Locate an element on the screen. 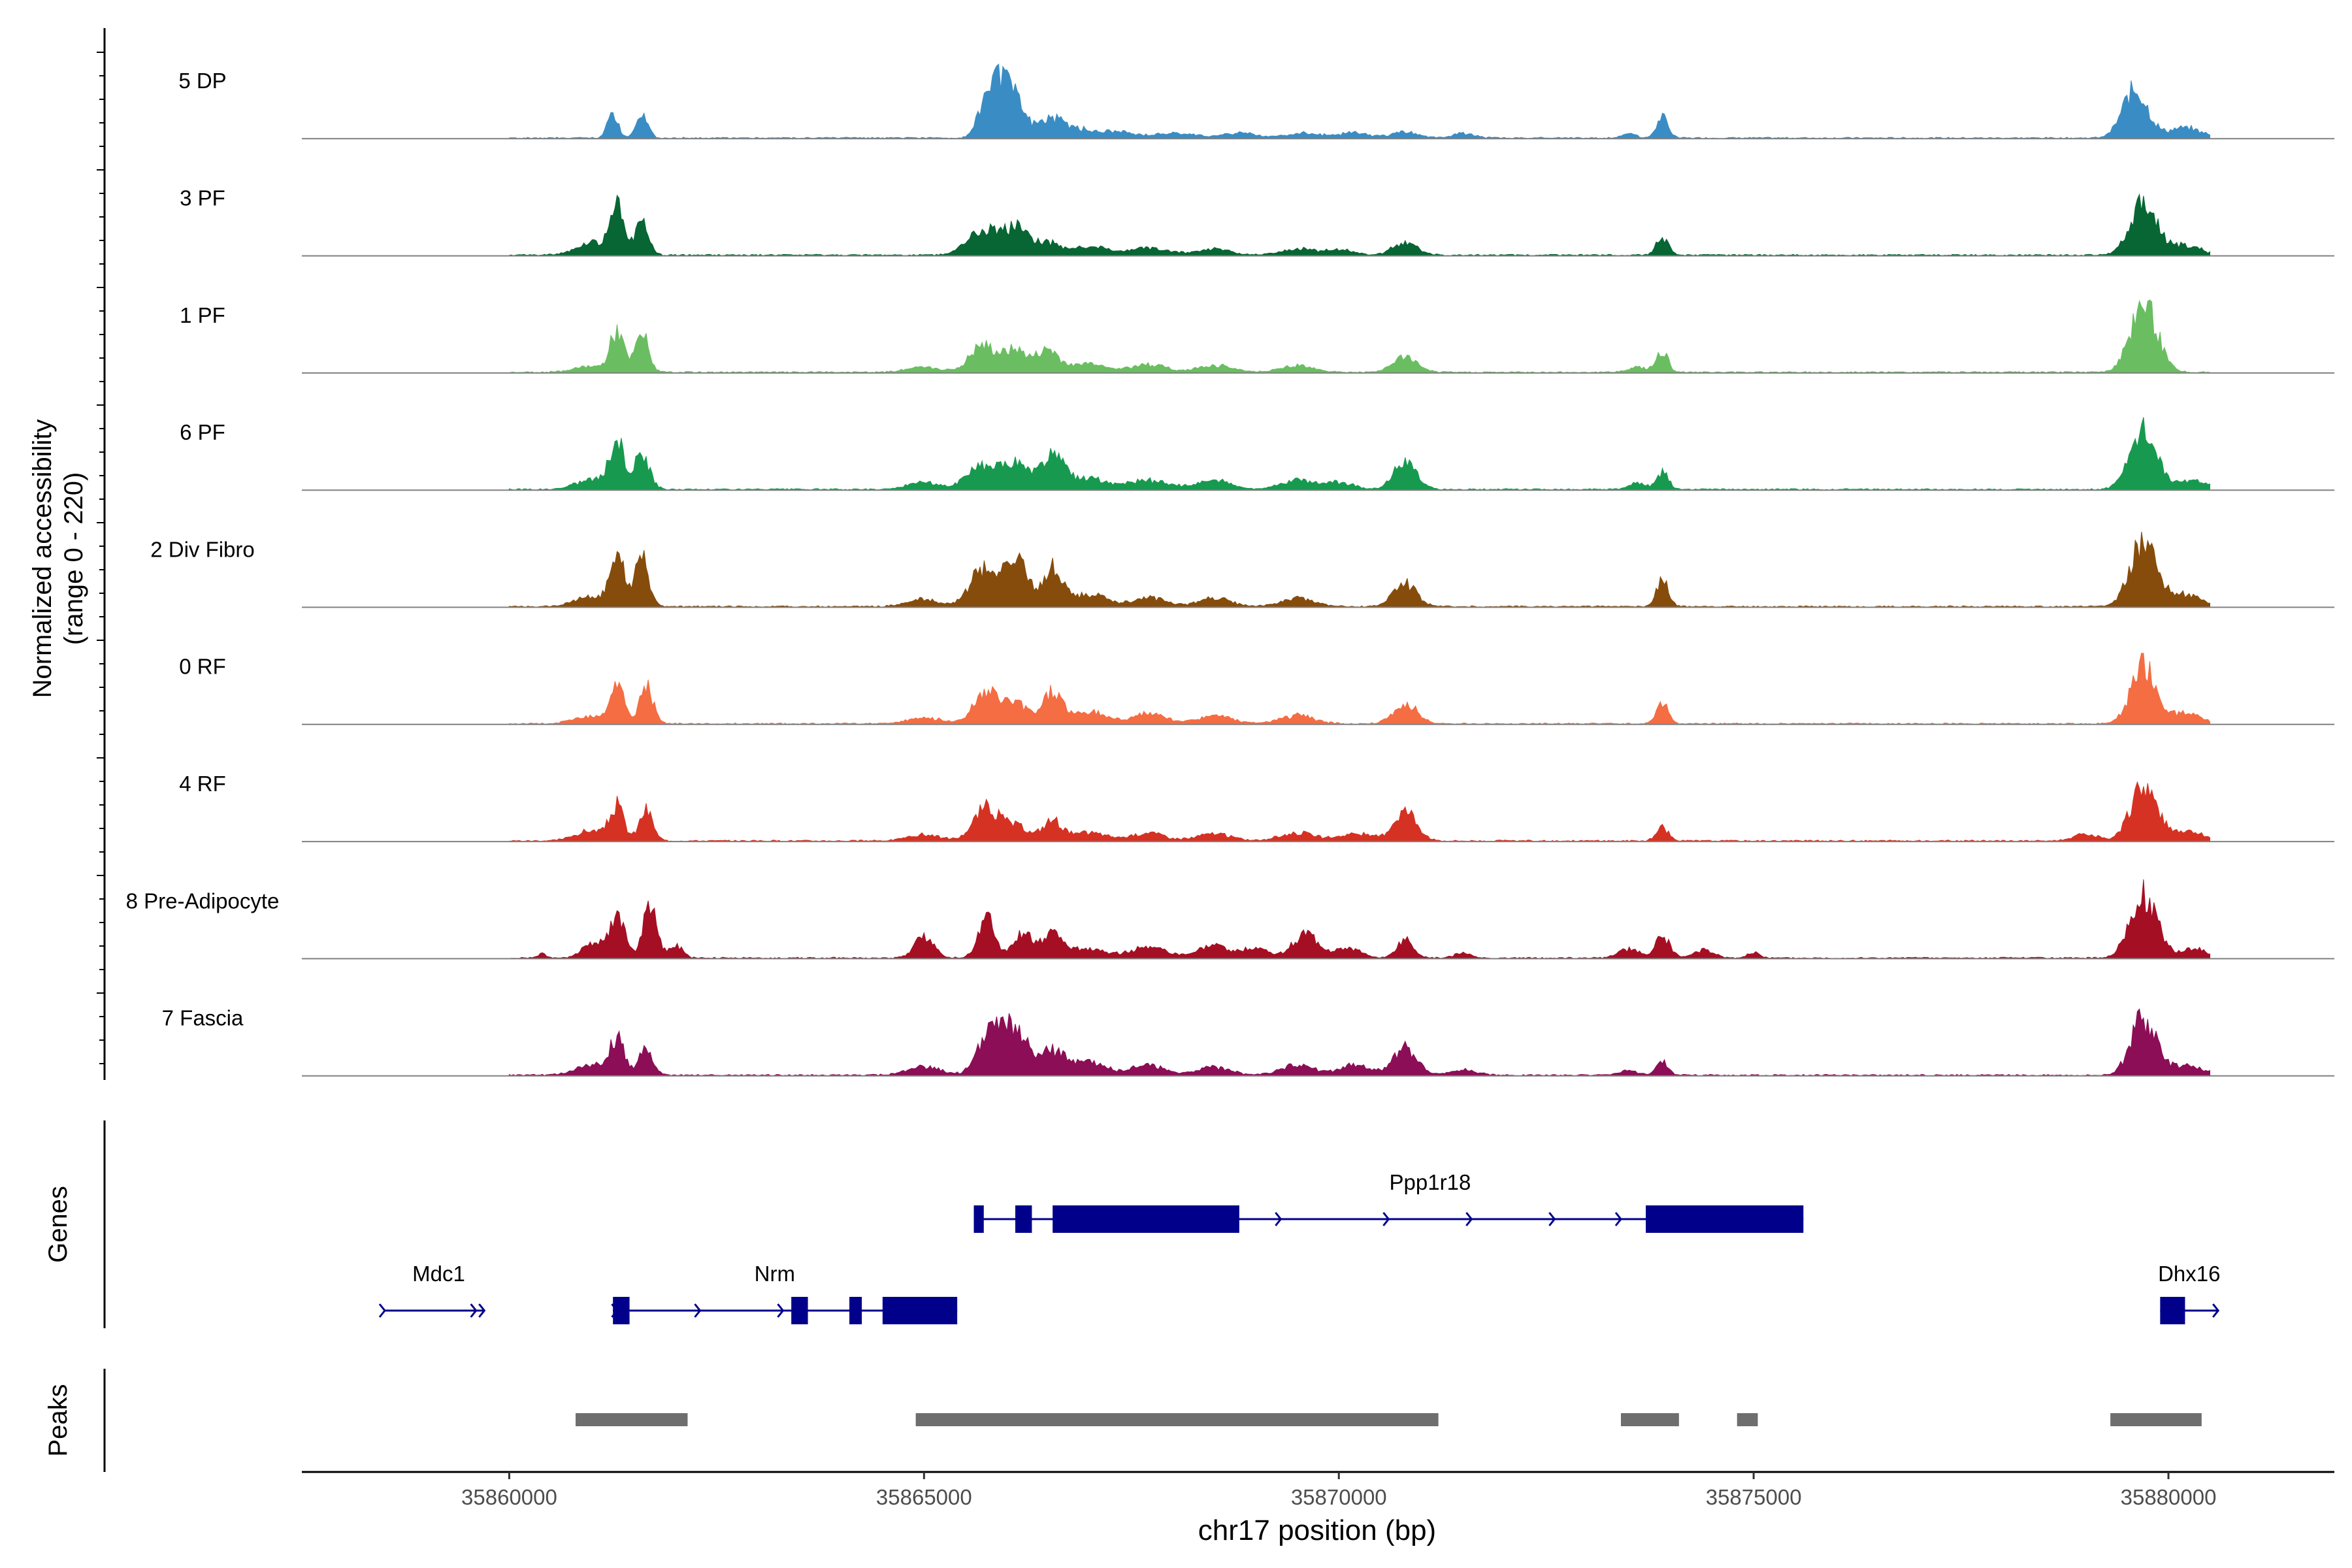  track-label: 3 PF is located at coordinates (202, 198).